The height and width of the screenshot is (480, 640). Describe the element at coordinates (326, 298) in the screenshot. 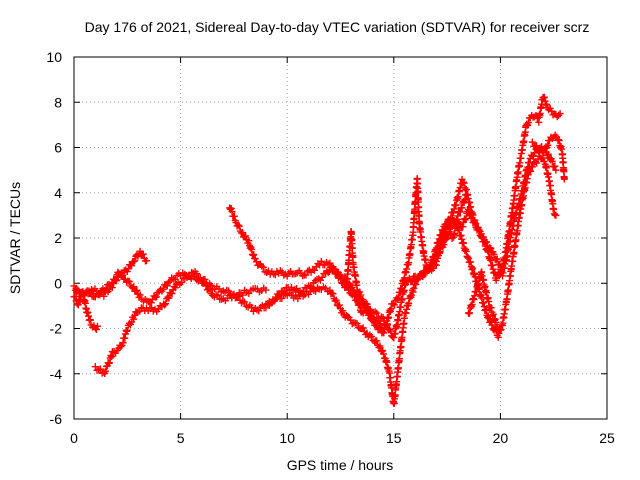

I see `series-track-f` at that location.